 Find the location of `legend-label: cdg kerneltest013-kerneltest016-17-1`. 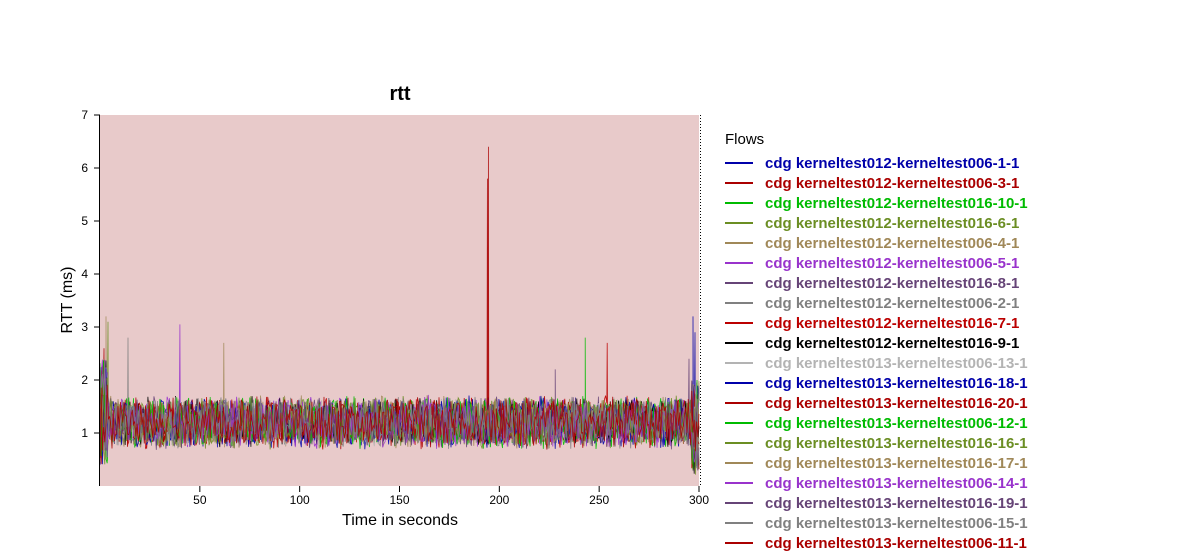

legend-label: cdg kerneltest013-kerneltest016-17-1 is located at coordinates (896, 463).